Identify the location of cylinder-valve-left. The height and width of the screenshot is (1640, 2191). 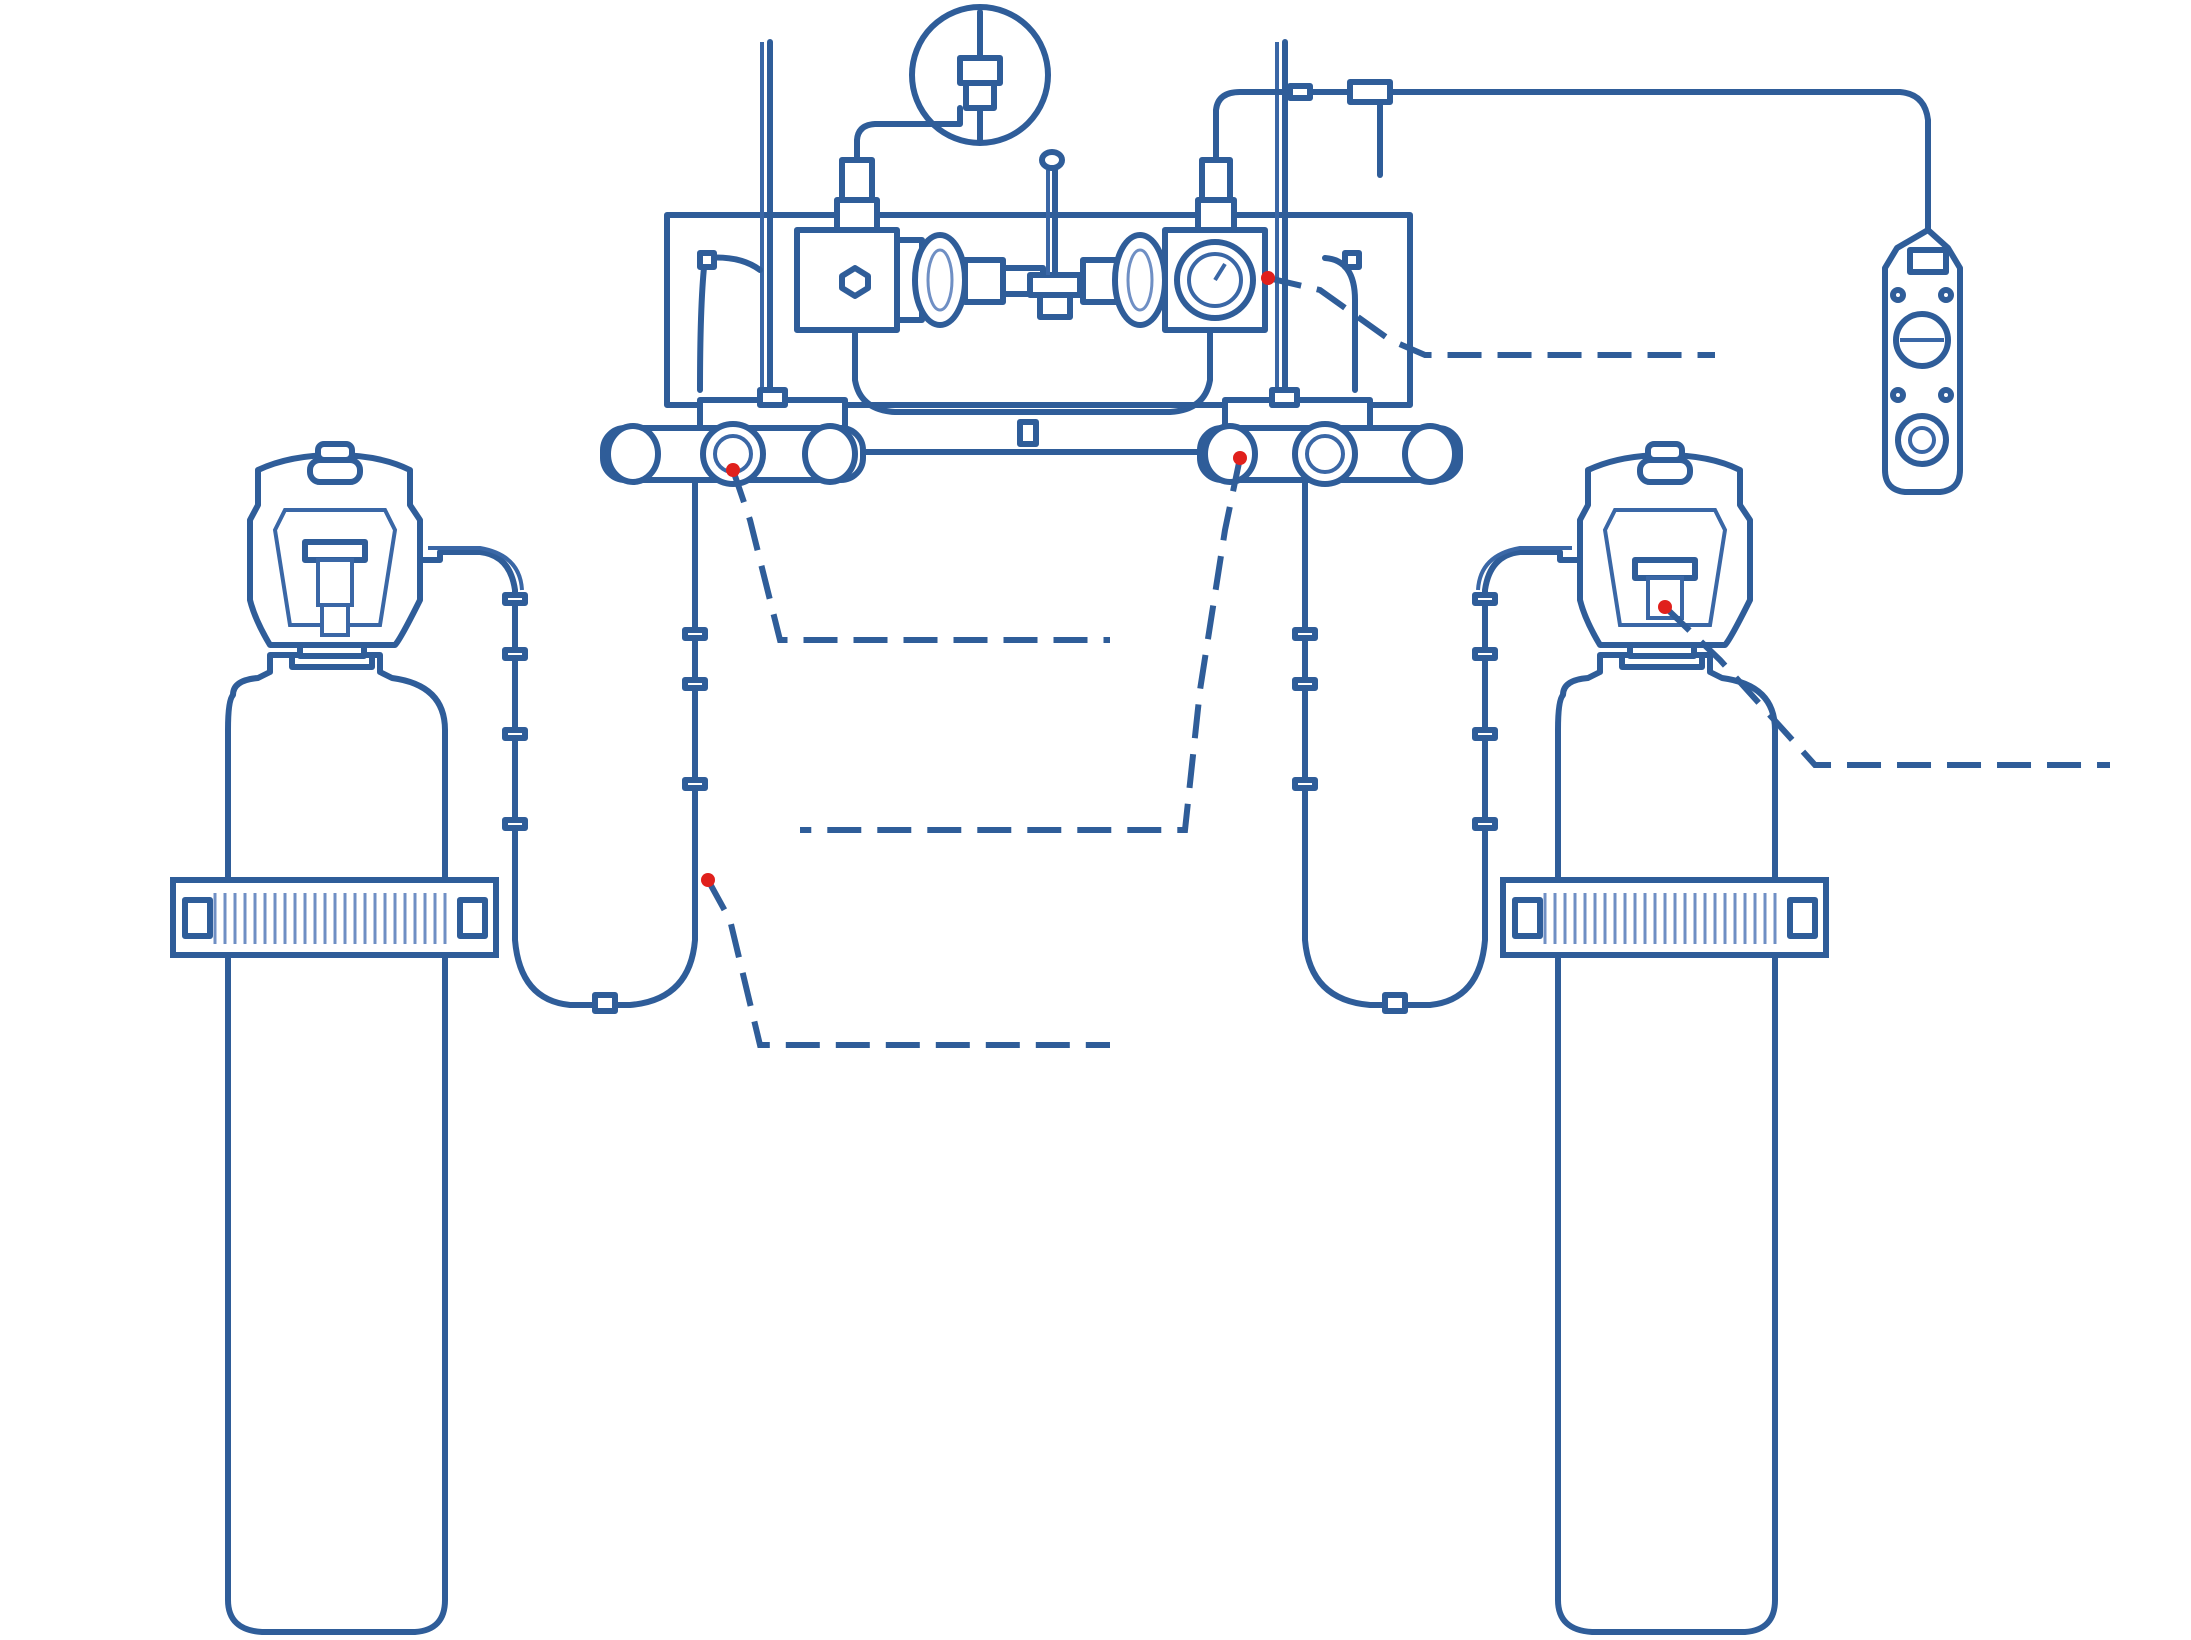
(335, 544).